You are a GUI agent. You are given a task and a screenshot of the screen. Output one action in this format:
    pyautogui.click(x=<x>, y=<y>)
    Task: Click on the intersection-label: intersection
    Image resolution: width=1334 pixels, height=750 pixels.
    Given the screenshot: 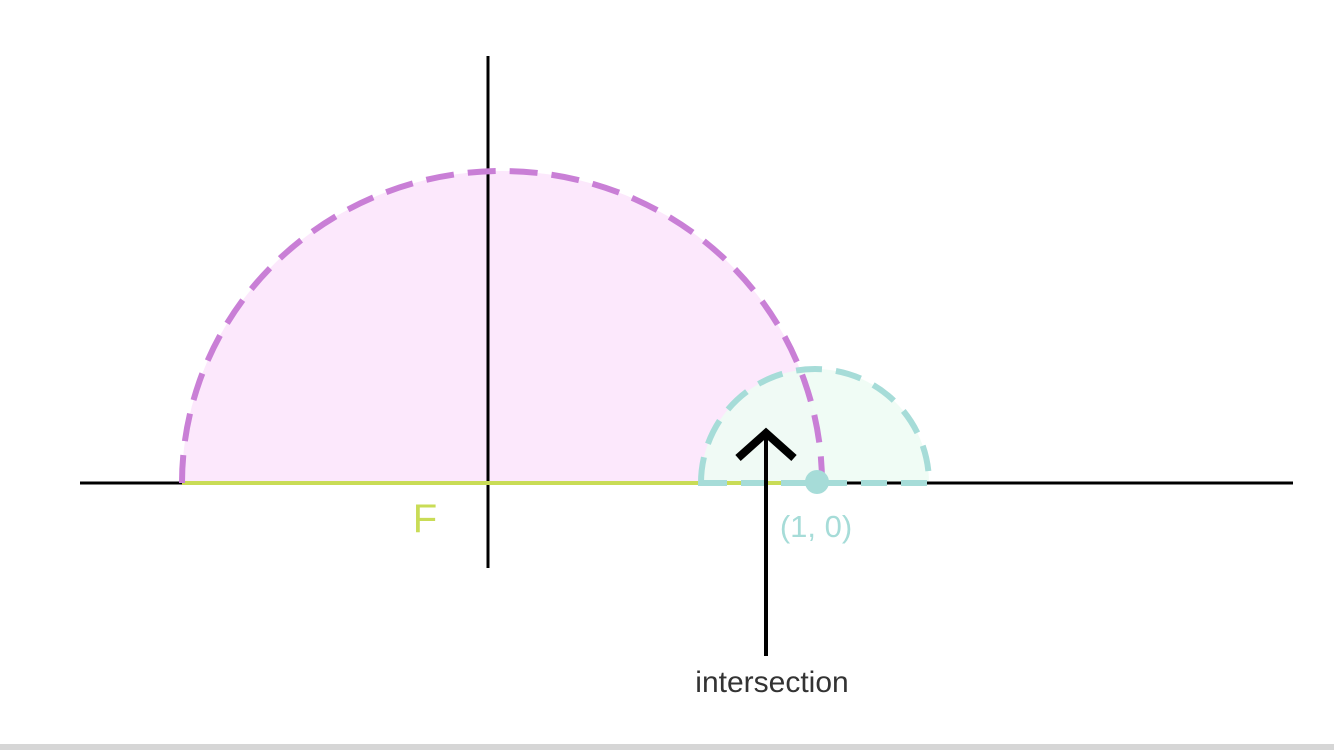 What is the action you would take?
    pyautogui.click(x=771, y=682)
    